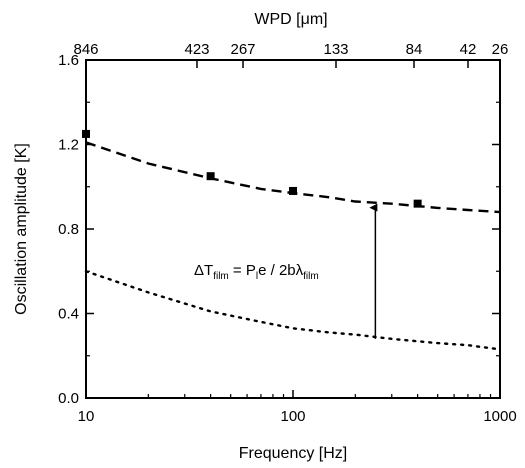 The width and height of the screenshot is (525, 468). Describe the element at coordinates (414, 49) in the screenshot. I see `top-axis-tick-label: 84` at that location.